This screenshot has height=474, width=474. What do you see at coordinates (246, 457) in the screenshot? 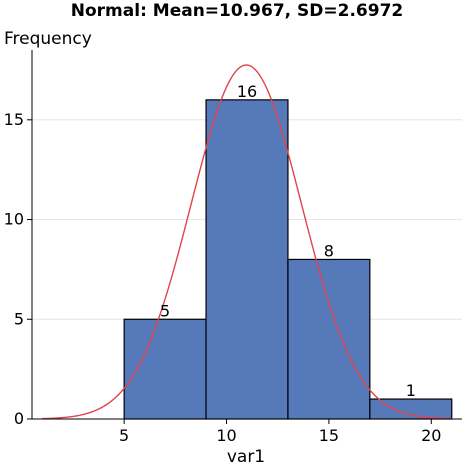
I see `x-axis-label: var1` at bounding box center [246, 457].